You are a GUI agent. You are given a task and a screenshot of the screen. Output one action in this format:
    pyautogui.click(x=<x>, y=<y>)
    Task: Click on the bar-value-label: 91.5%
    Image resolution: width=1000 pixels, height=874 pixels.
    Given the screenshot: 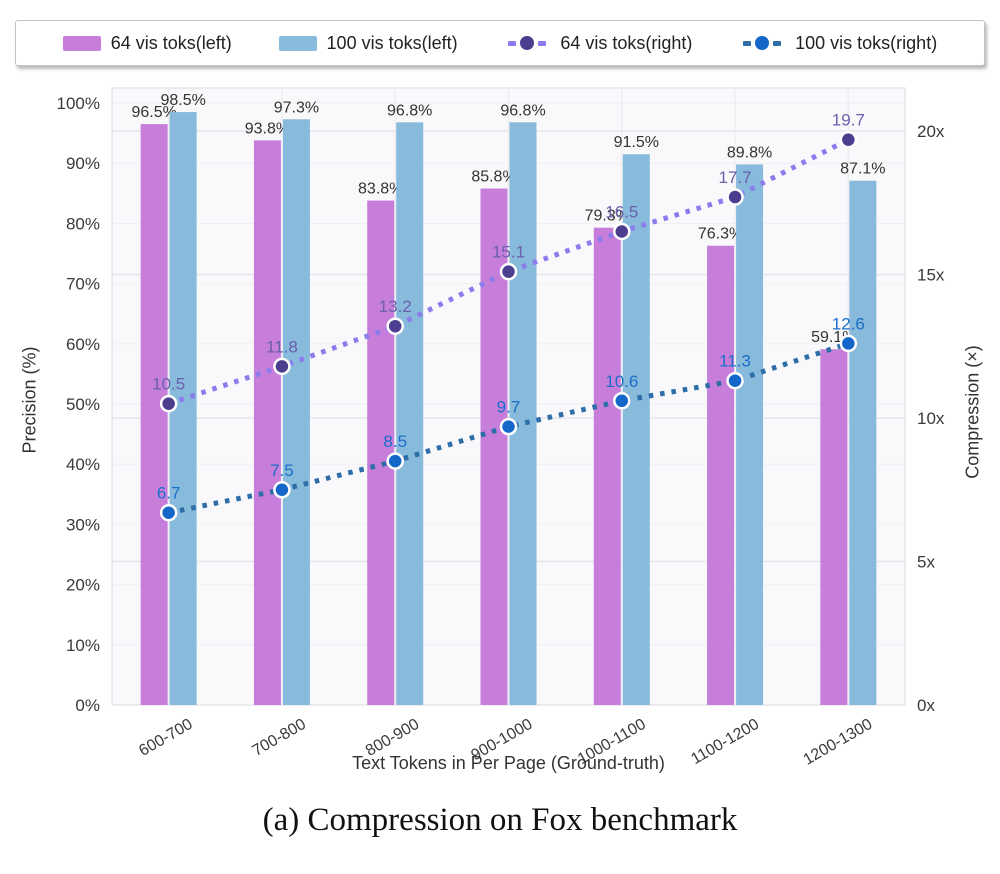 What is the action you would take?
    pyautogui.click(x=636, y=142)
    